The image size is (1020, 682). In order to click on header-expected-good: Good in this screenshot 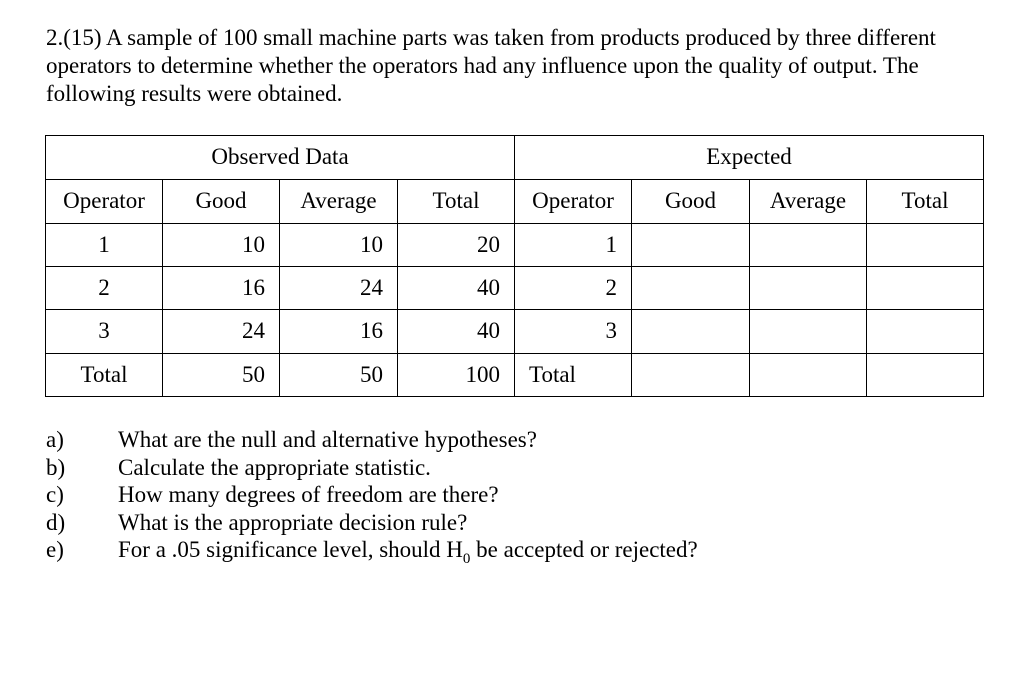, I will do `click(690, 201)`.